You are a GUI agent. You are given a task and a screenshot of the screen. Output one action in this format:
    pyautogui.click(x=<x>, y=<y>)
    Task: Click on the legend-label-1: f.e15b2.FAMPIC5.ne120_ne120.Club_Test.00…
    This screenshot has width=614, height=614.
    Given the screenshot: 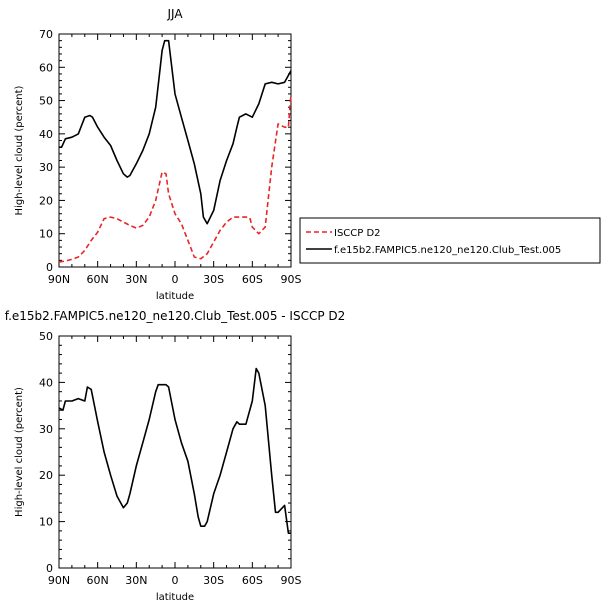 What is the action you would take?
    pyautogui.click(x=447, y=250)
    